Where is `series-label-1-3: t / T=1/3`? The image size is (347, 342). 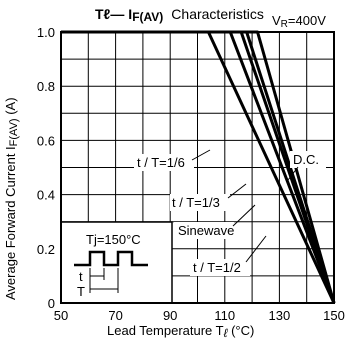 series-label-1-3: t / T=1/3 is located at coordinates (196, 202).